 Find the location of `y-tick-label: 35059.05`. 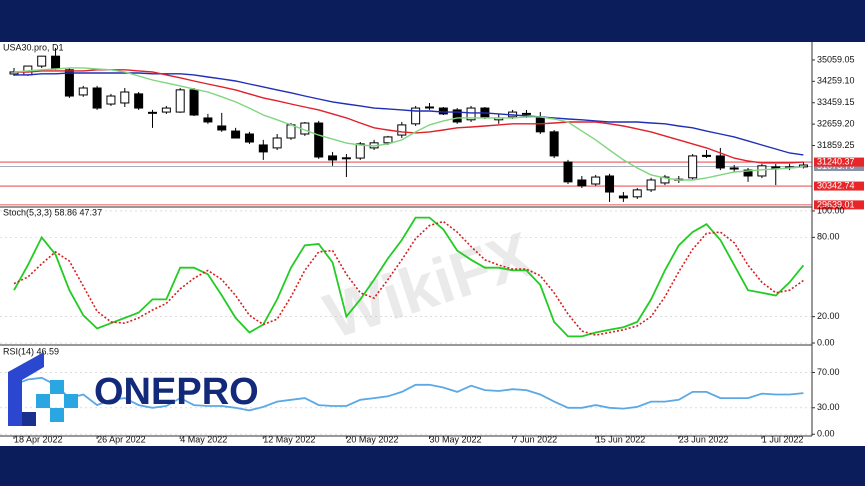

y-tick-label: 35059.05 is located at coordinates (836, 59).